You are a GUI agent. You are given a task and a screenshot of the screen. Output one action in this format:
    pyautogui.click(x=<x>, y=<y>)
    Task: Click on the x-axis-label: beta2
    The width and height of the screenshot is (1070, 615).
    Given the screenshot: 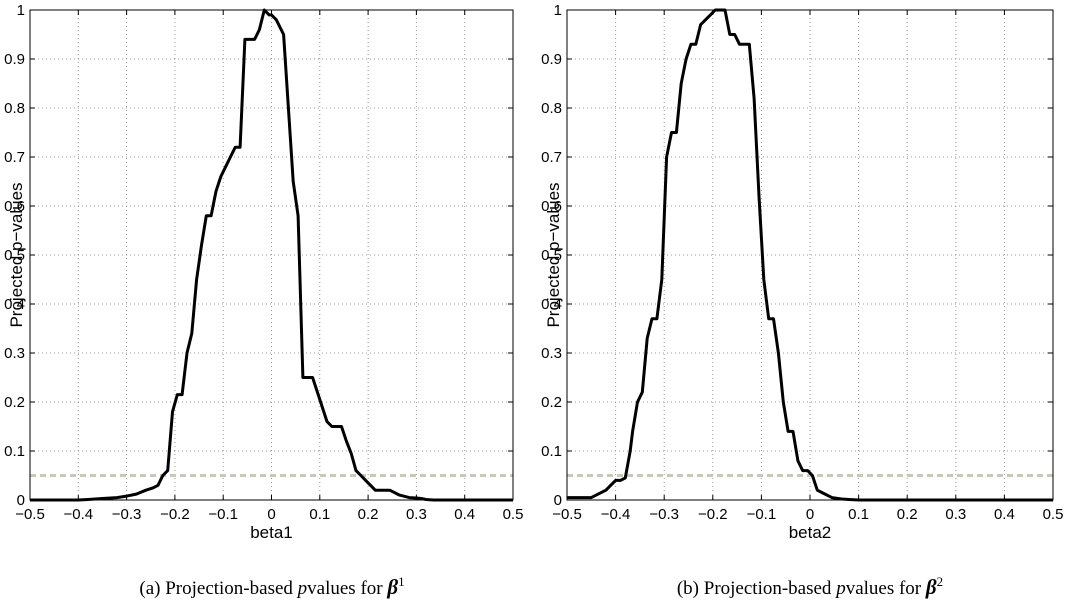 What is the action you would take?
    pyautogui.click(x=810, y=532)
    